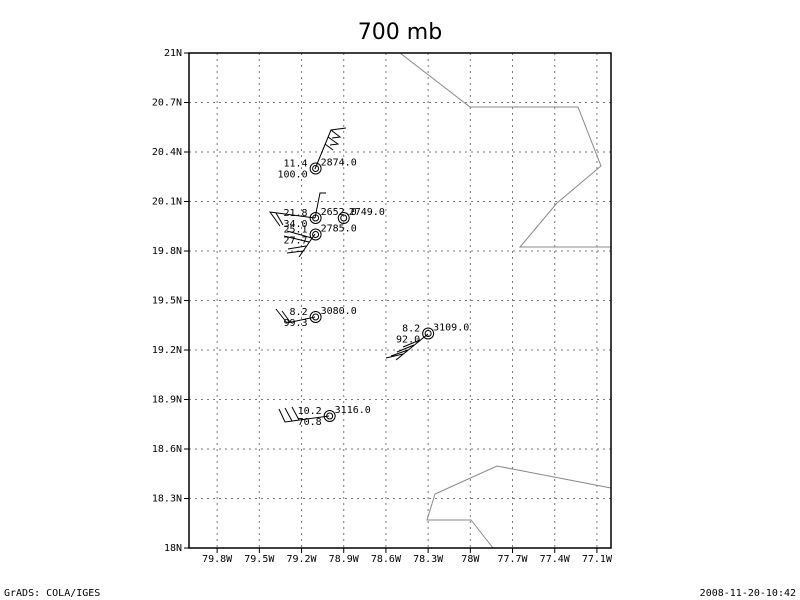  I want to click on station-label: 3116.0, so click(353, 410).